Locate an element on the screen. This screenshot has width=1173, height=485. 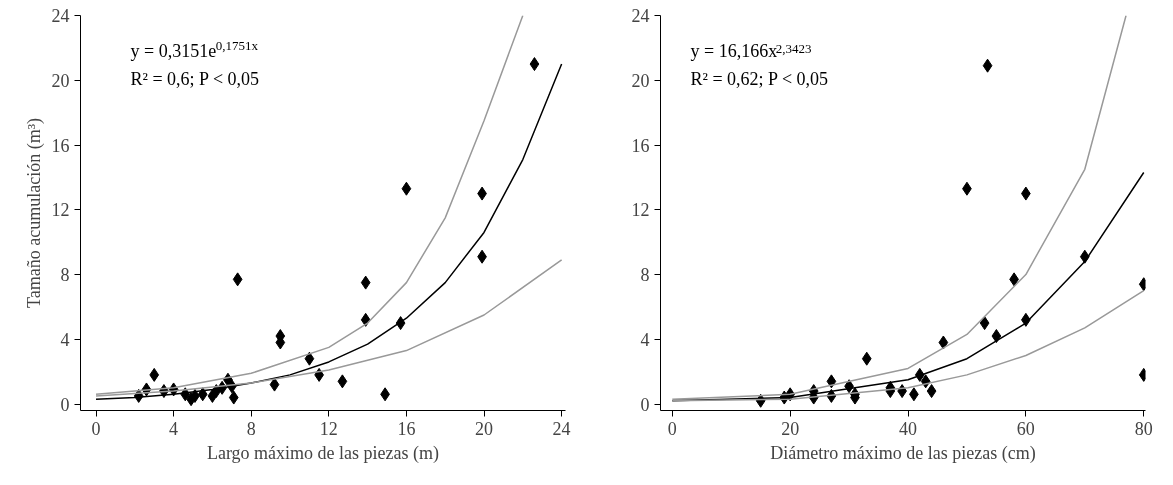
x-tick-label: 8 is located at coordinates (251, 428).